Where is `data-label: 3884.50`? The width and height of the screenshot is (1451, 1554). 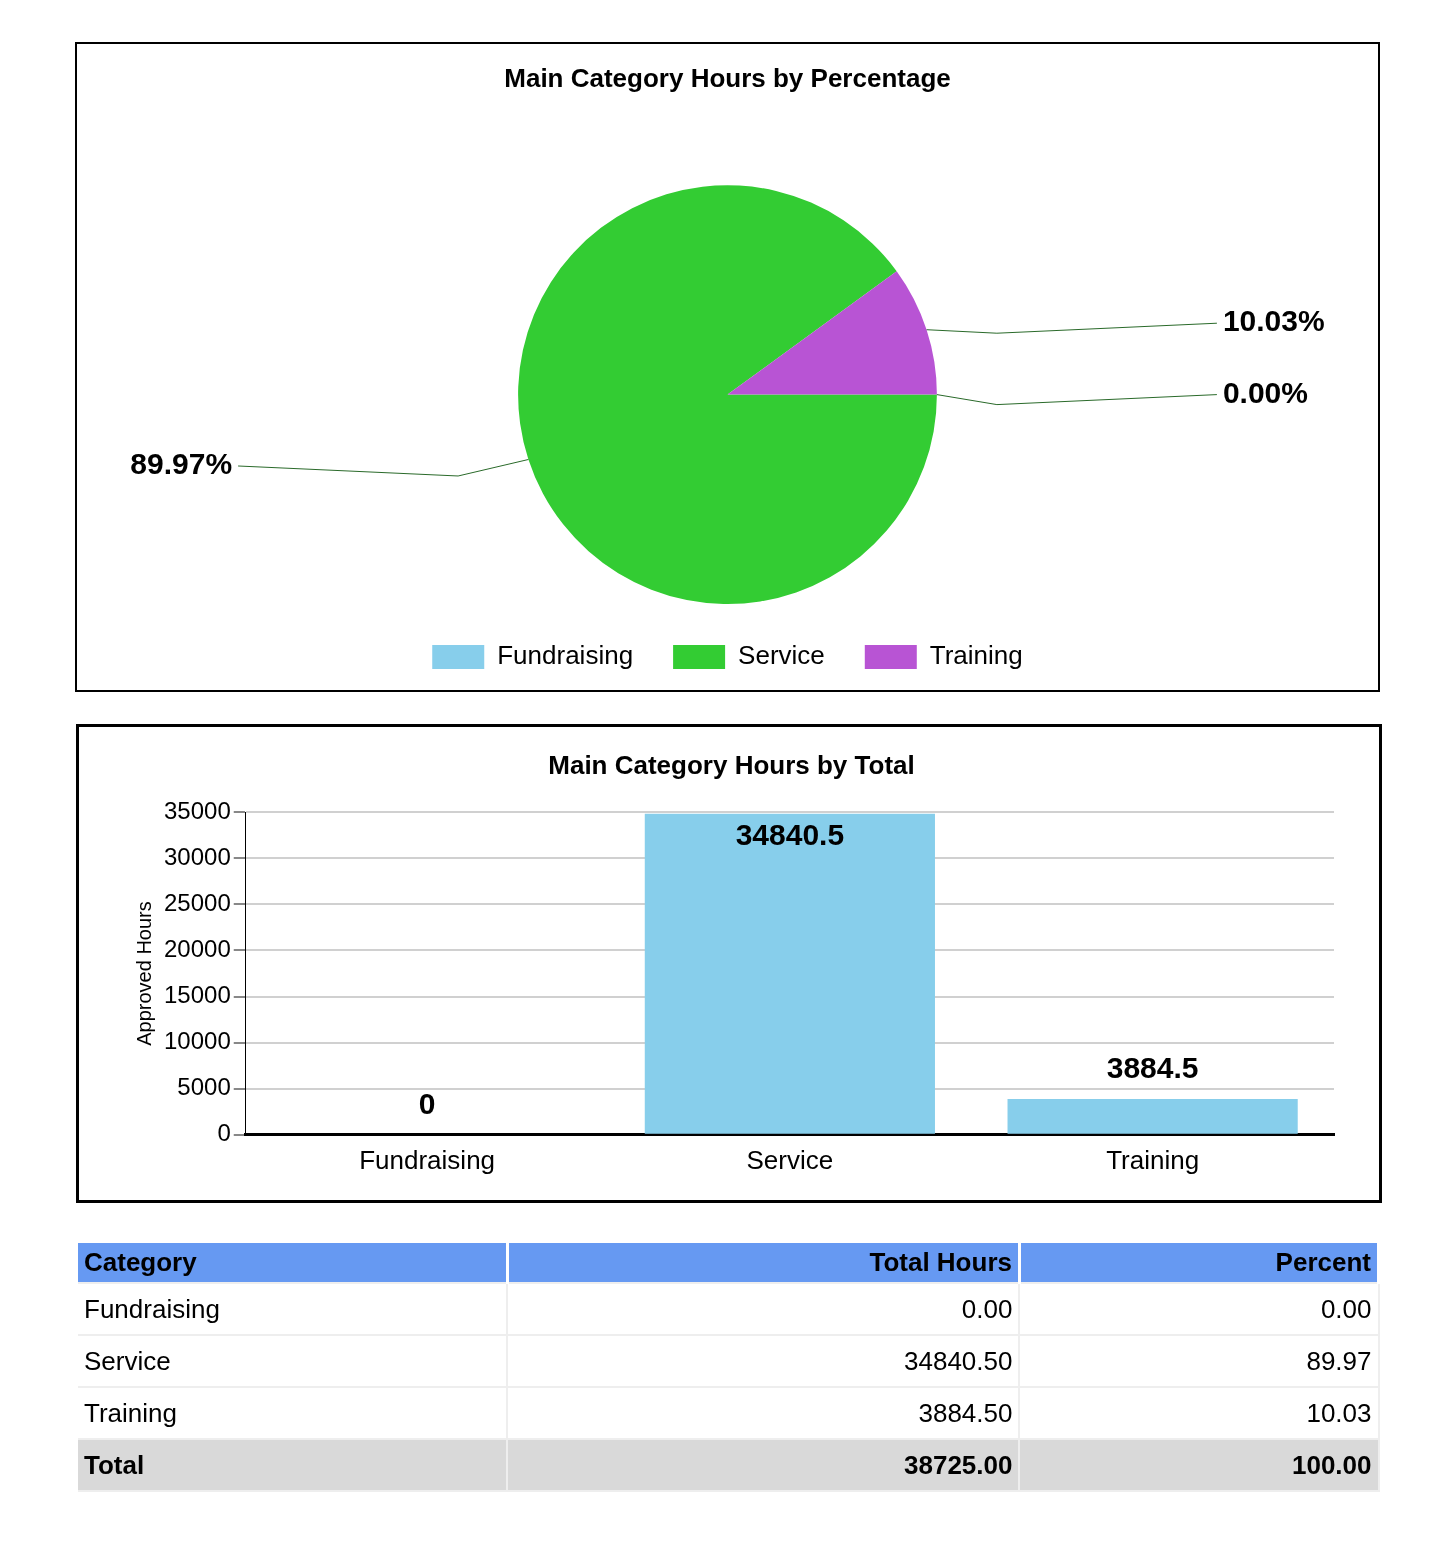
data-label: 3884.50 is located at coordinates (763, 1413).